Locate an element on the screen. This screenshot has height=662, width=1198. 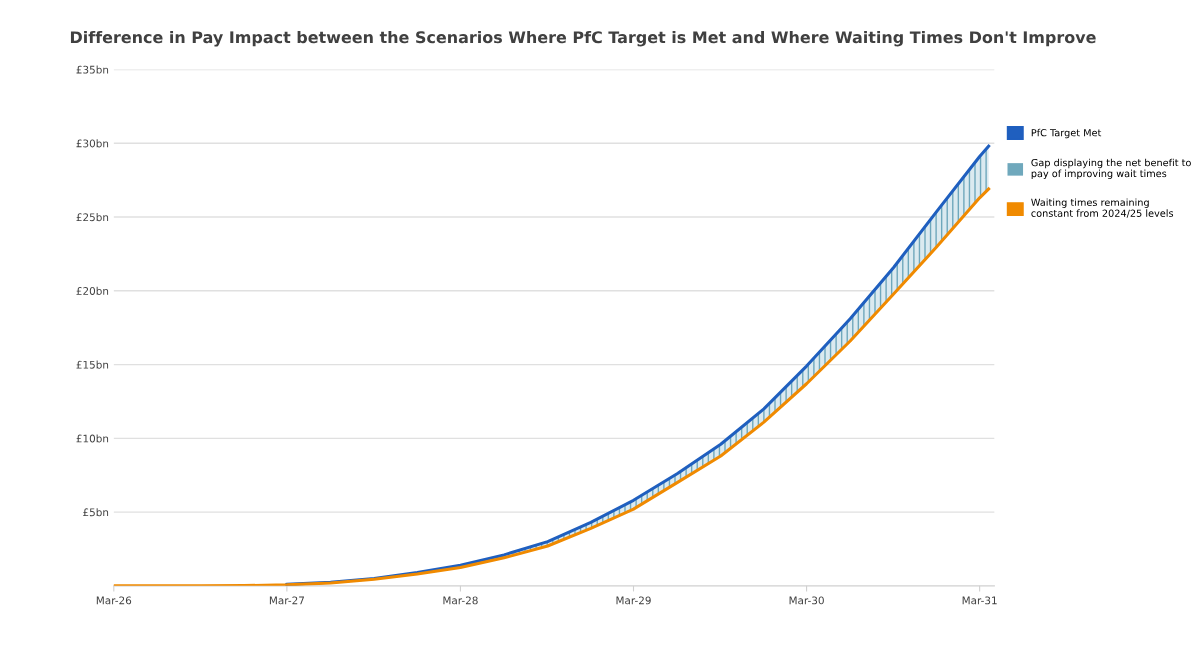
x-tick-label: Mar-27 is located at coordinates (286, 600).